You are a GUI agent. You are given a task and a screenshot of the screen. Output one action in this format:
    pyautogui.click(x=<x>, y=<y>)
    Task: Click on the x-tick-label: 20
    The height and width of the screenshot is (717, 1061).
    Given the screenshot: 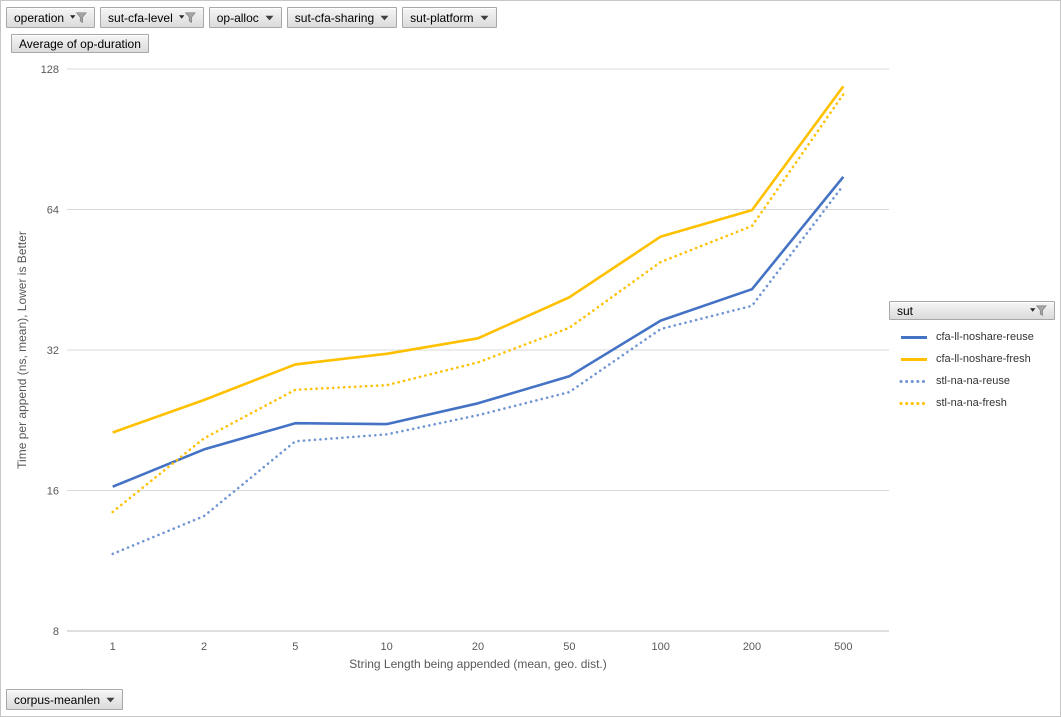 What is the action you would take?
    pyautogui.click(x=478, y=647)
    